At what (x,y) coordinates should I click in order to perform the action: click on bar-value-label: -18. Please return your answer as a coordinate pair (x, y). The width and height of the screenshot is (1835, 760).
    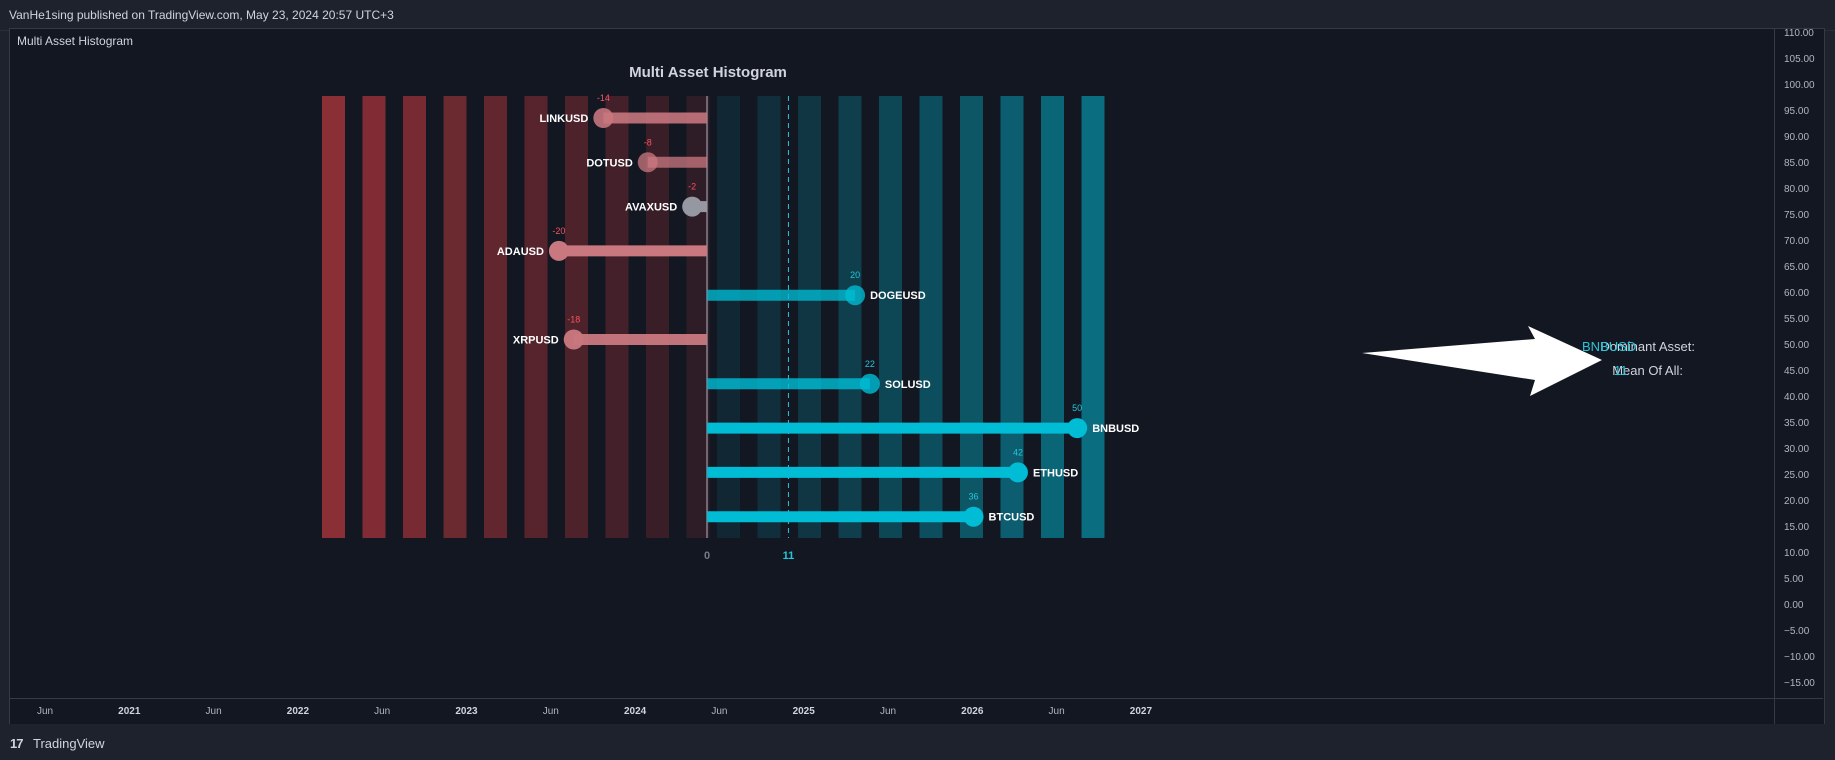
    Looking at the image, I should click on (573, 320).